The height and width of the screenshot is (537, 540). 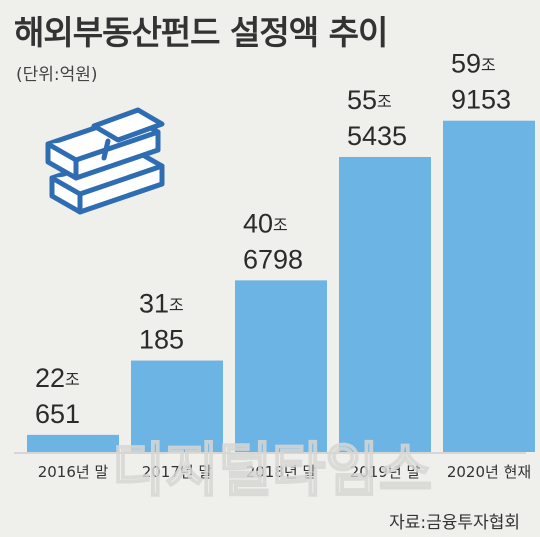 I want to click on money-stack-icon, so click(x=105, y=161).